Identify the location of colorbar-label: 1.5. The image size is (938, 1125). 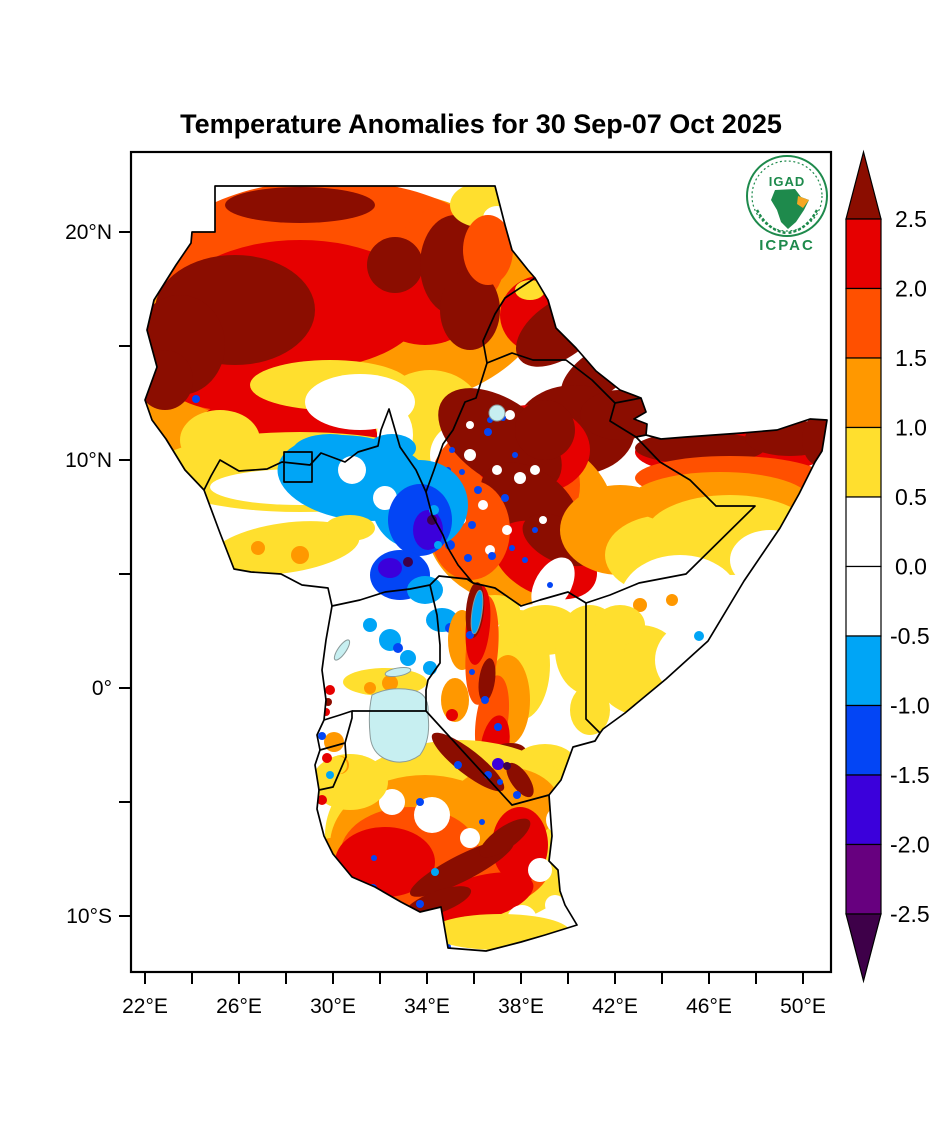
(911, 358).